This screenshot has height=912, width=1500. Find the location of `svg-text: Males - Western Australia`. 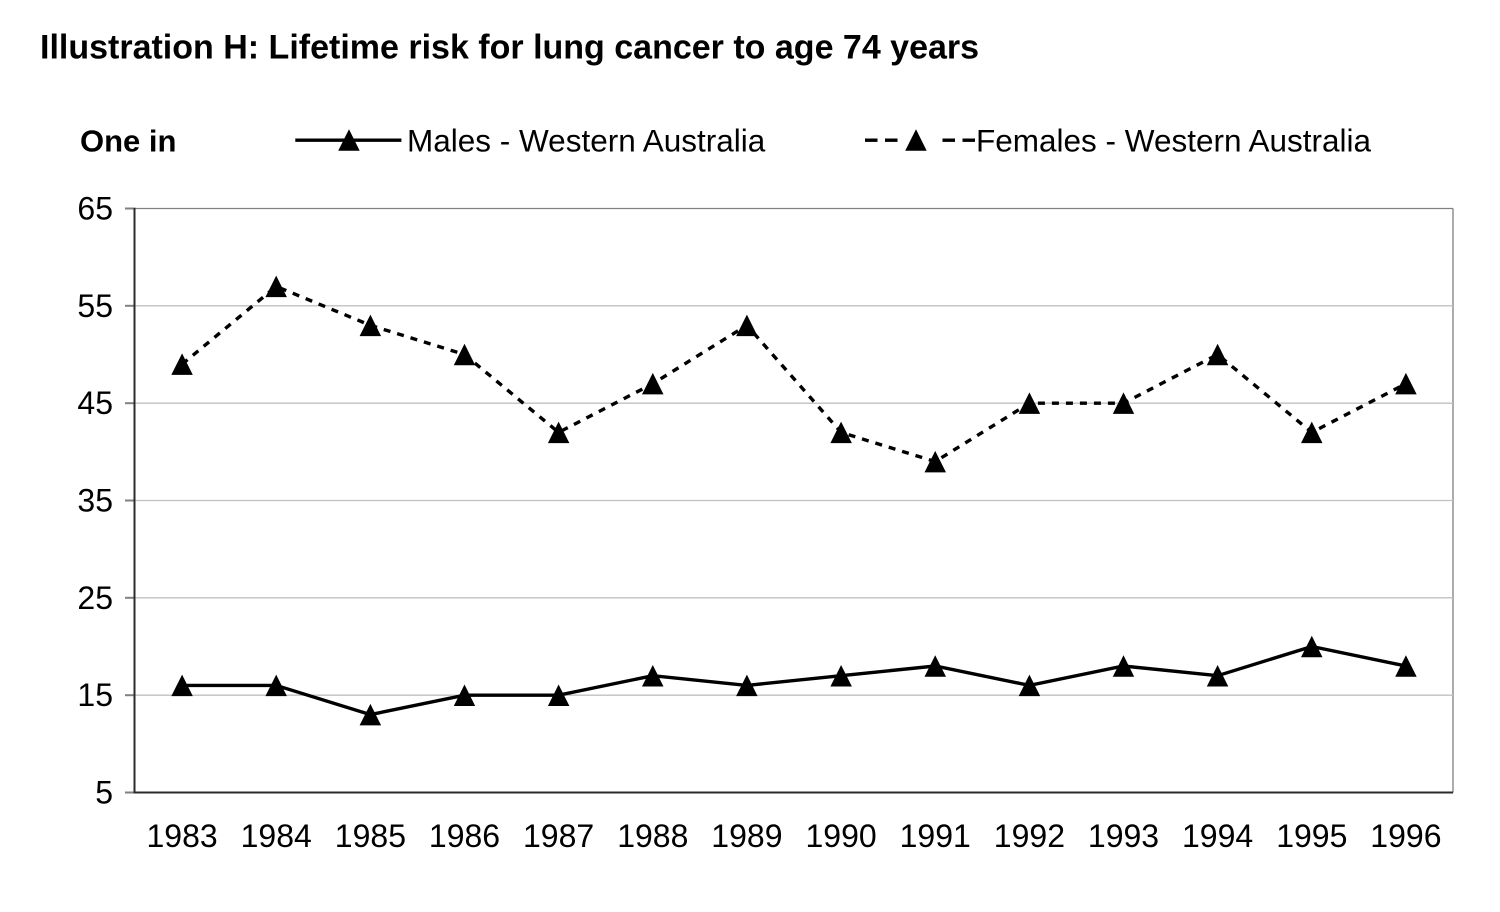

svg-text: Males - Western Australia is located at coordinates (586, 141).